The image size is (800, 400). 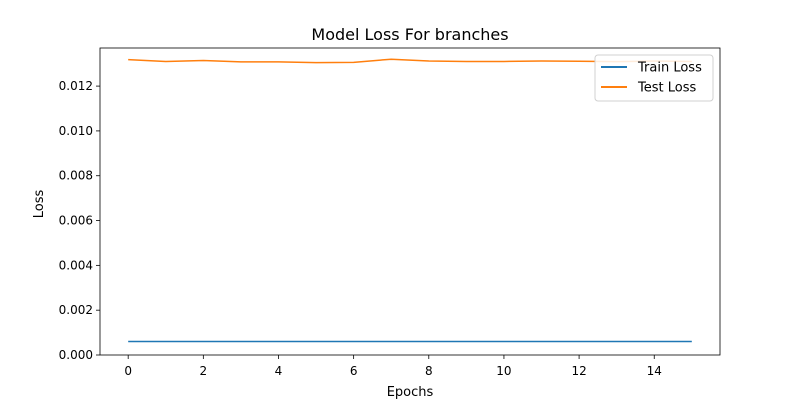 I want to click on y-tick-label: 0.008, so click(x=76, y=176).